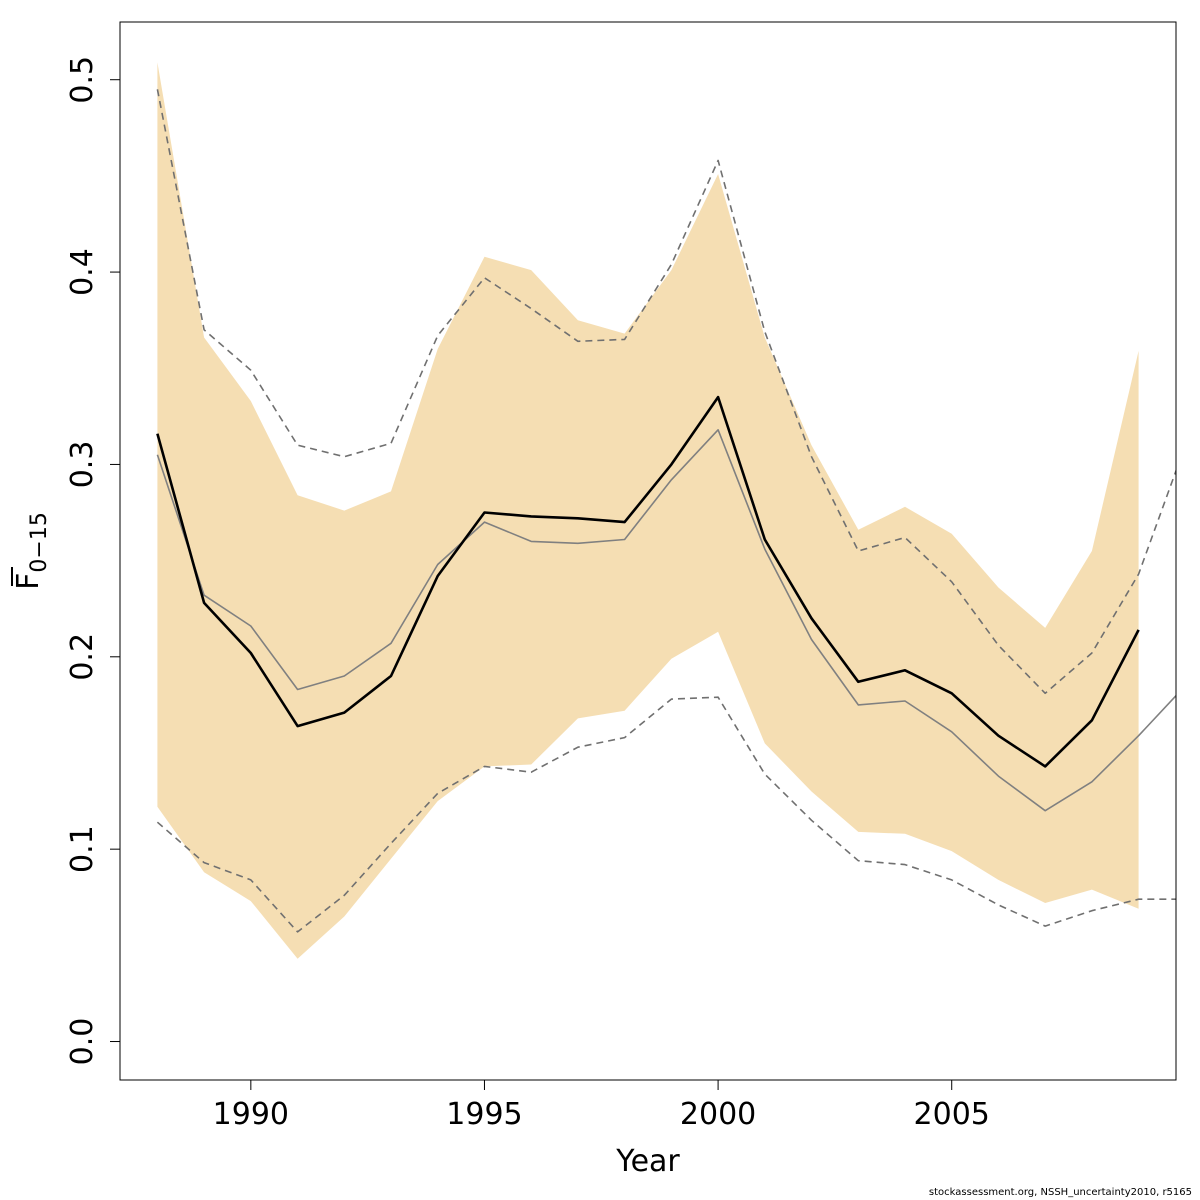 The width and height of the screenshot is (1200, 1200). I want to click on x-tick-label: 2005, so click(952, 1114).